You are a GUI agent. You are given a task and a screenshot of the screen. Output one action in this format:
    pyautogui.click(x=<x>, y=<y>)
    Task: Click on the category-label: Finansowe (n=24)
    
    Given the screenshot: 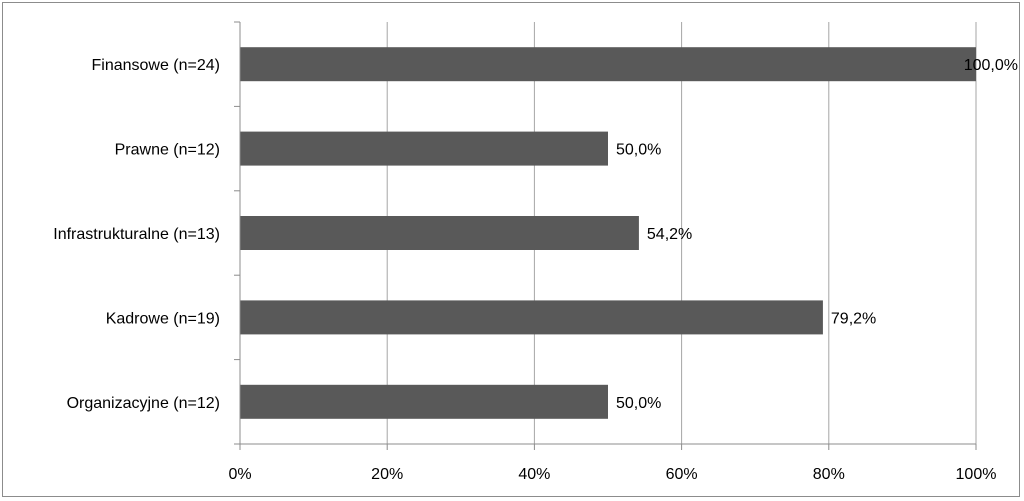 What is the action you would take?
    pyautogui.click(x=155, y=65)
    